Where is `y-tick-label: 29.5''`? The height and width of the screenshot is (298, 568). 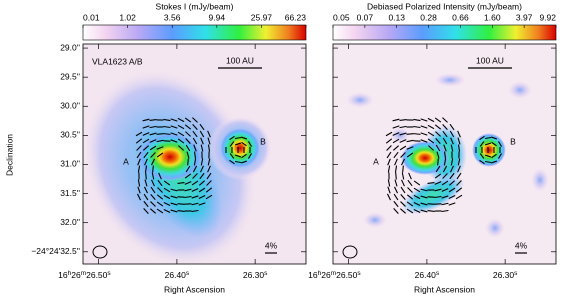 y-tick-label: 29.5'' is located at coordinates (70, 76).